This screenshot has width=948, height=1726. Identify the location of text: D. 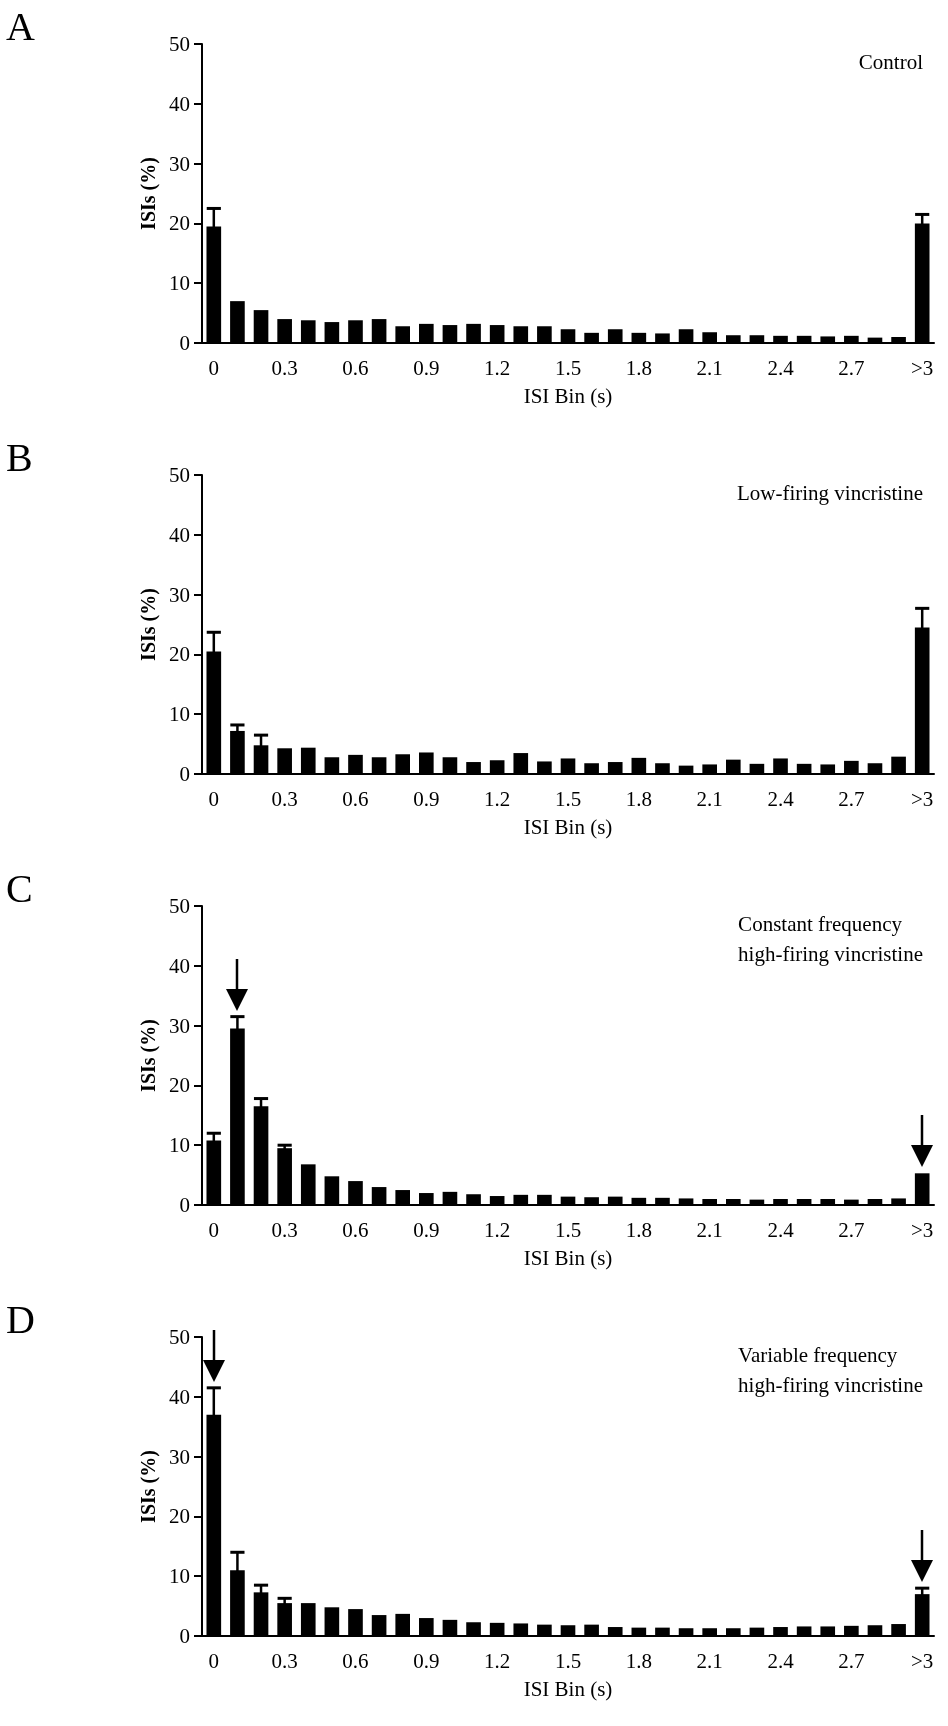
(20, 1319).